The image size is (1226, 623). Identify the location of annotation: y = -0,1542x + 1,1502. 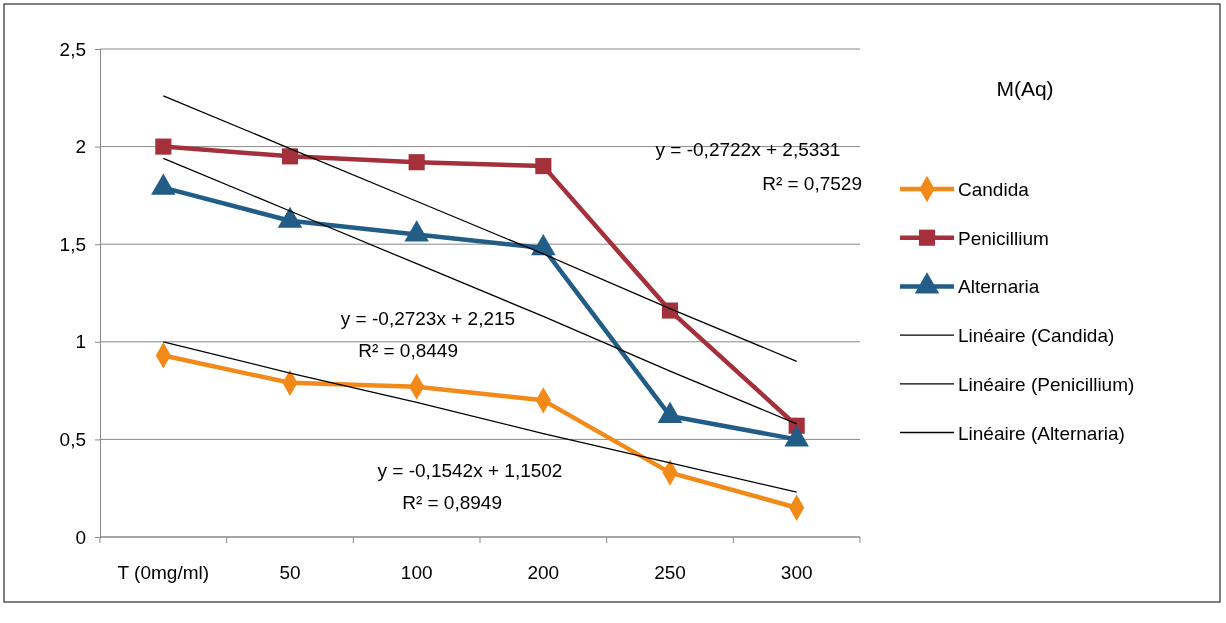
(470, 470).